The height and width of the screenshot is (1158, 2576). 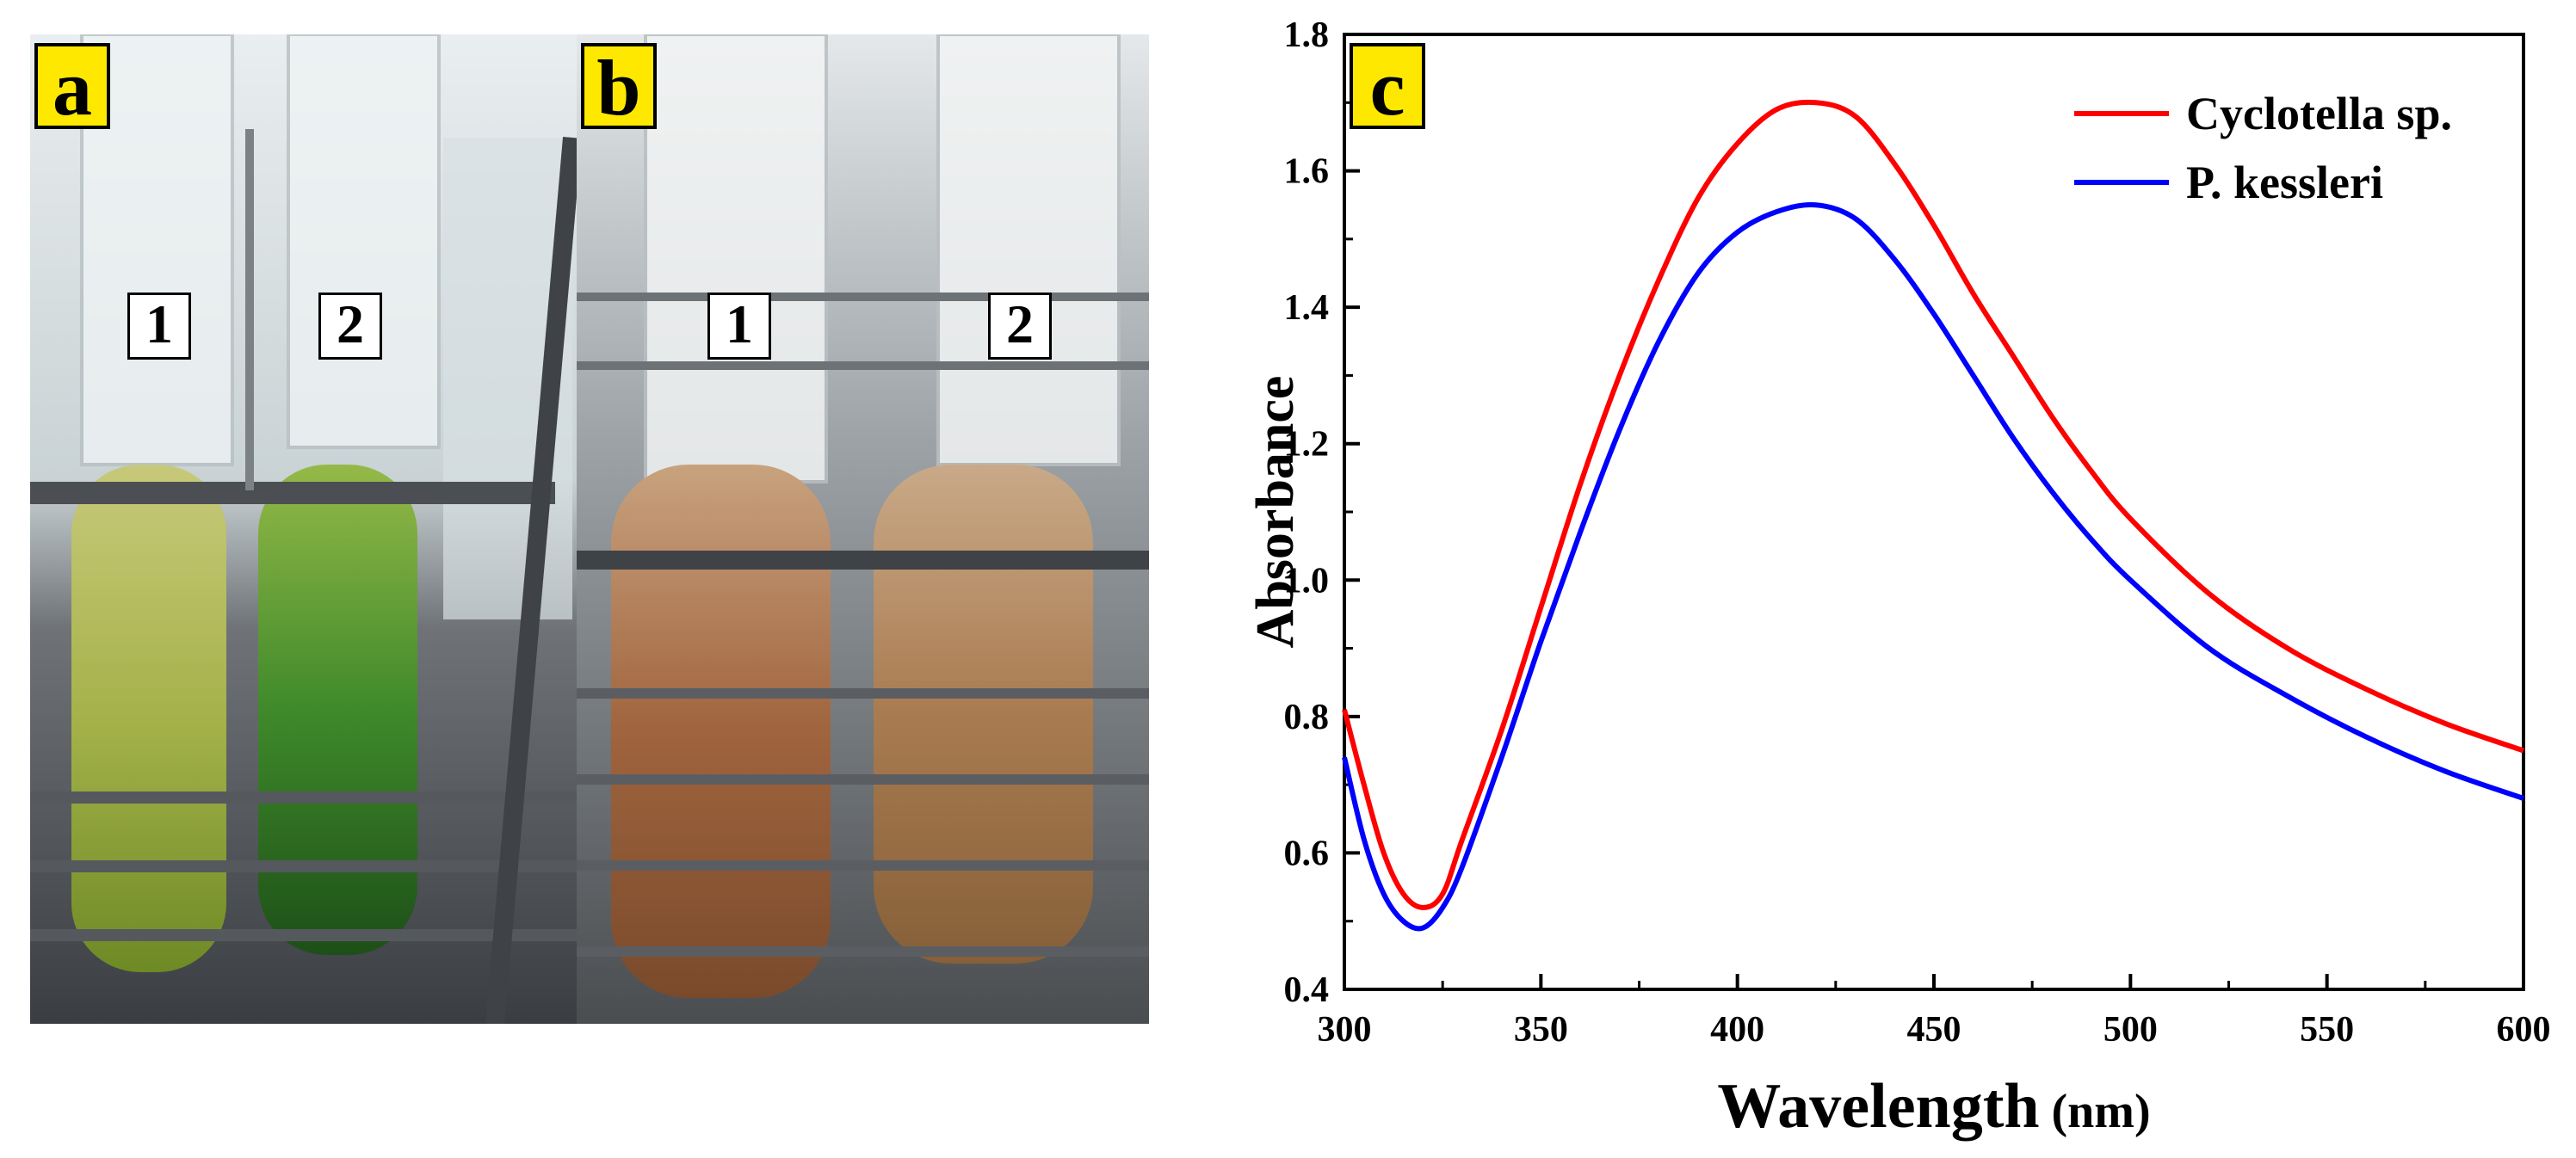 What do you see at coordinates (350, 326) in the screenshot?
I see `tube-label-a-2: 2` at bounding box center [350, 326].